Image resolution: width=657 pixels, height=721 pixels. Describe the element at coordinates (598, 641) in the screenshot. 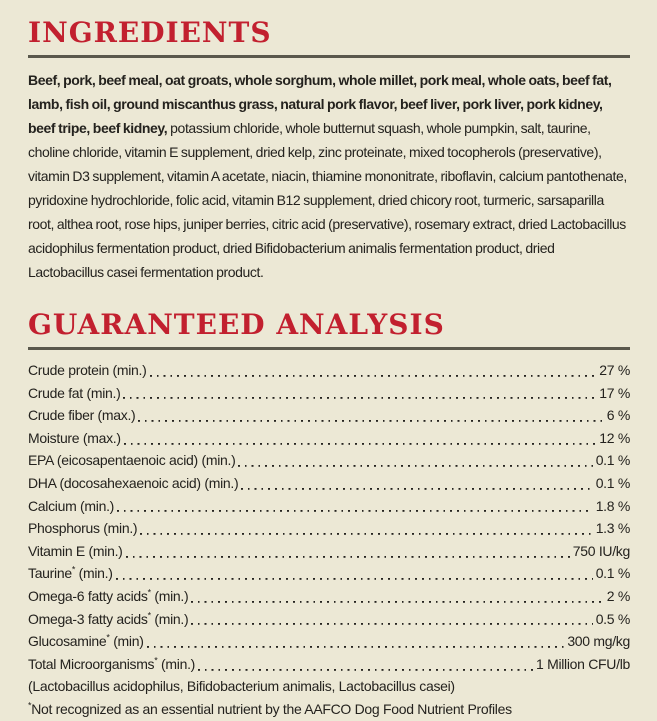

I see `nutrient-value: 300 mg/kg` at that location.